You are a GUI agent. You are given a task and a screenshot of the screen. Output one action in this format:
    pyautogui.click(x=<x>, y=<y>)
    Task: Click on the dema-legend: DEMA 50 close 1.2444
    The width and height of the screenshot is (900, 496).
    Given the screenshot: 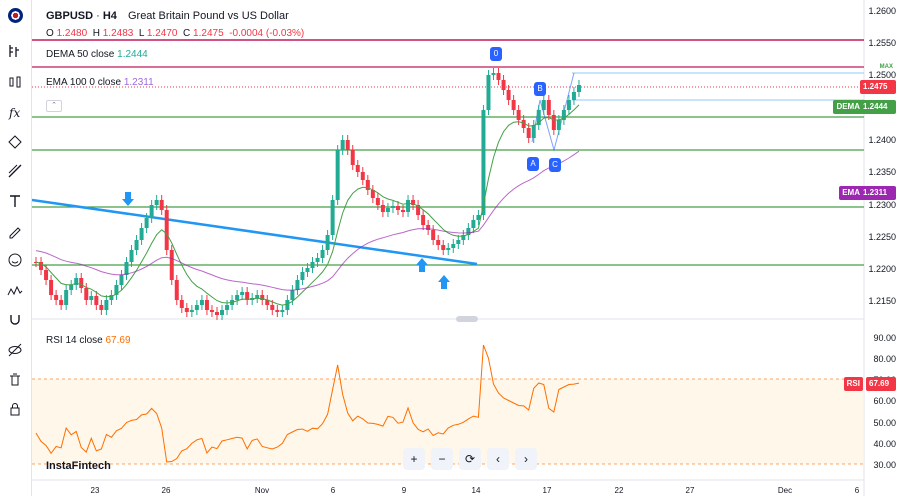 What is the action you would take?
    pyautogui.click(x=97, y=54)
    